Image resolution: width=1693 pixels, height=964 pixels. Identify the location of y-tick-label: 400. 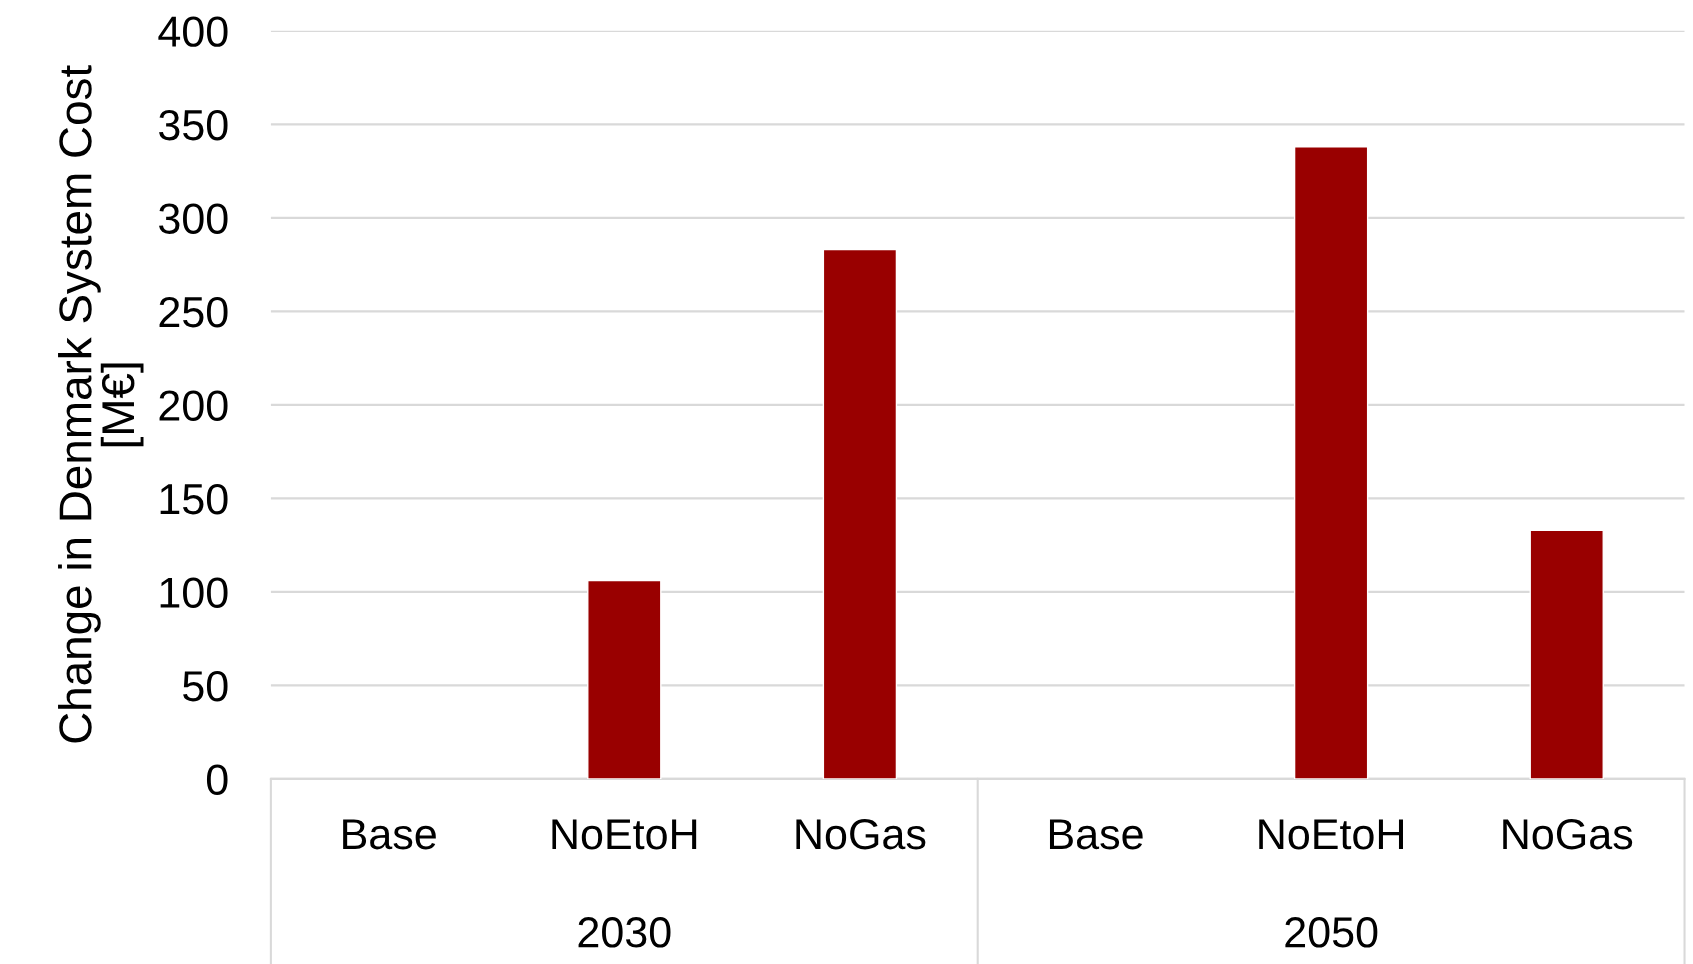
(193, 31).